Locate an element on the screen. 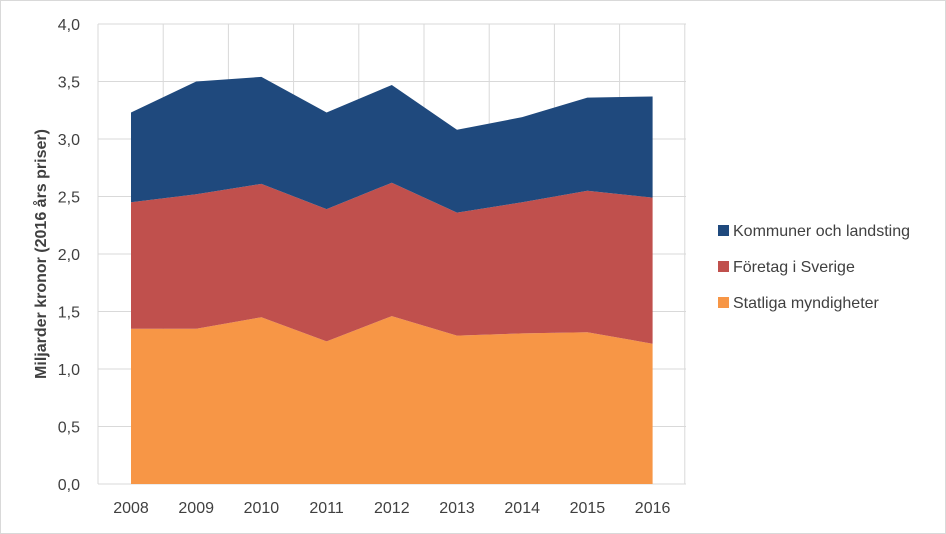  x-axis-tick-labels: 2008 2009 2010 2011 2012 2013 2014 2015 2016 is located at coordinates (391, 508).